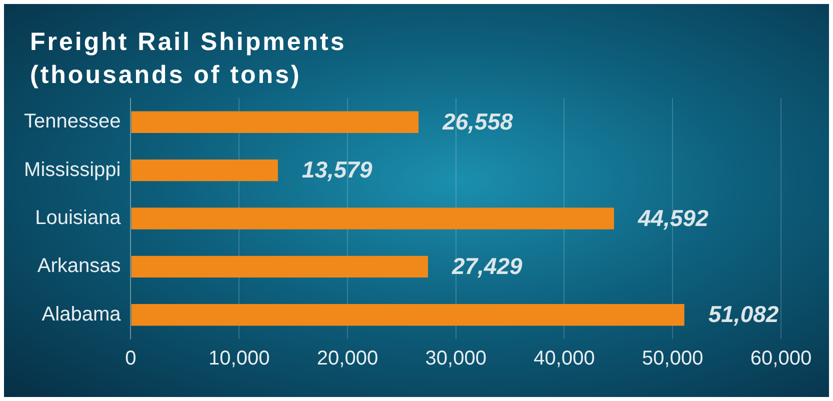  Describe the element at coordinates (78, 218) in the screenshot. I see `y-tick-label: Louisiana` at that location.